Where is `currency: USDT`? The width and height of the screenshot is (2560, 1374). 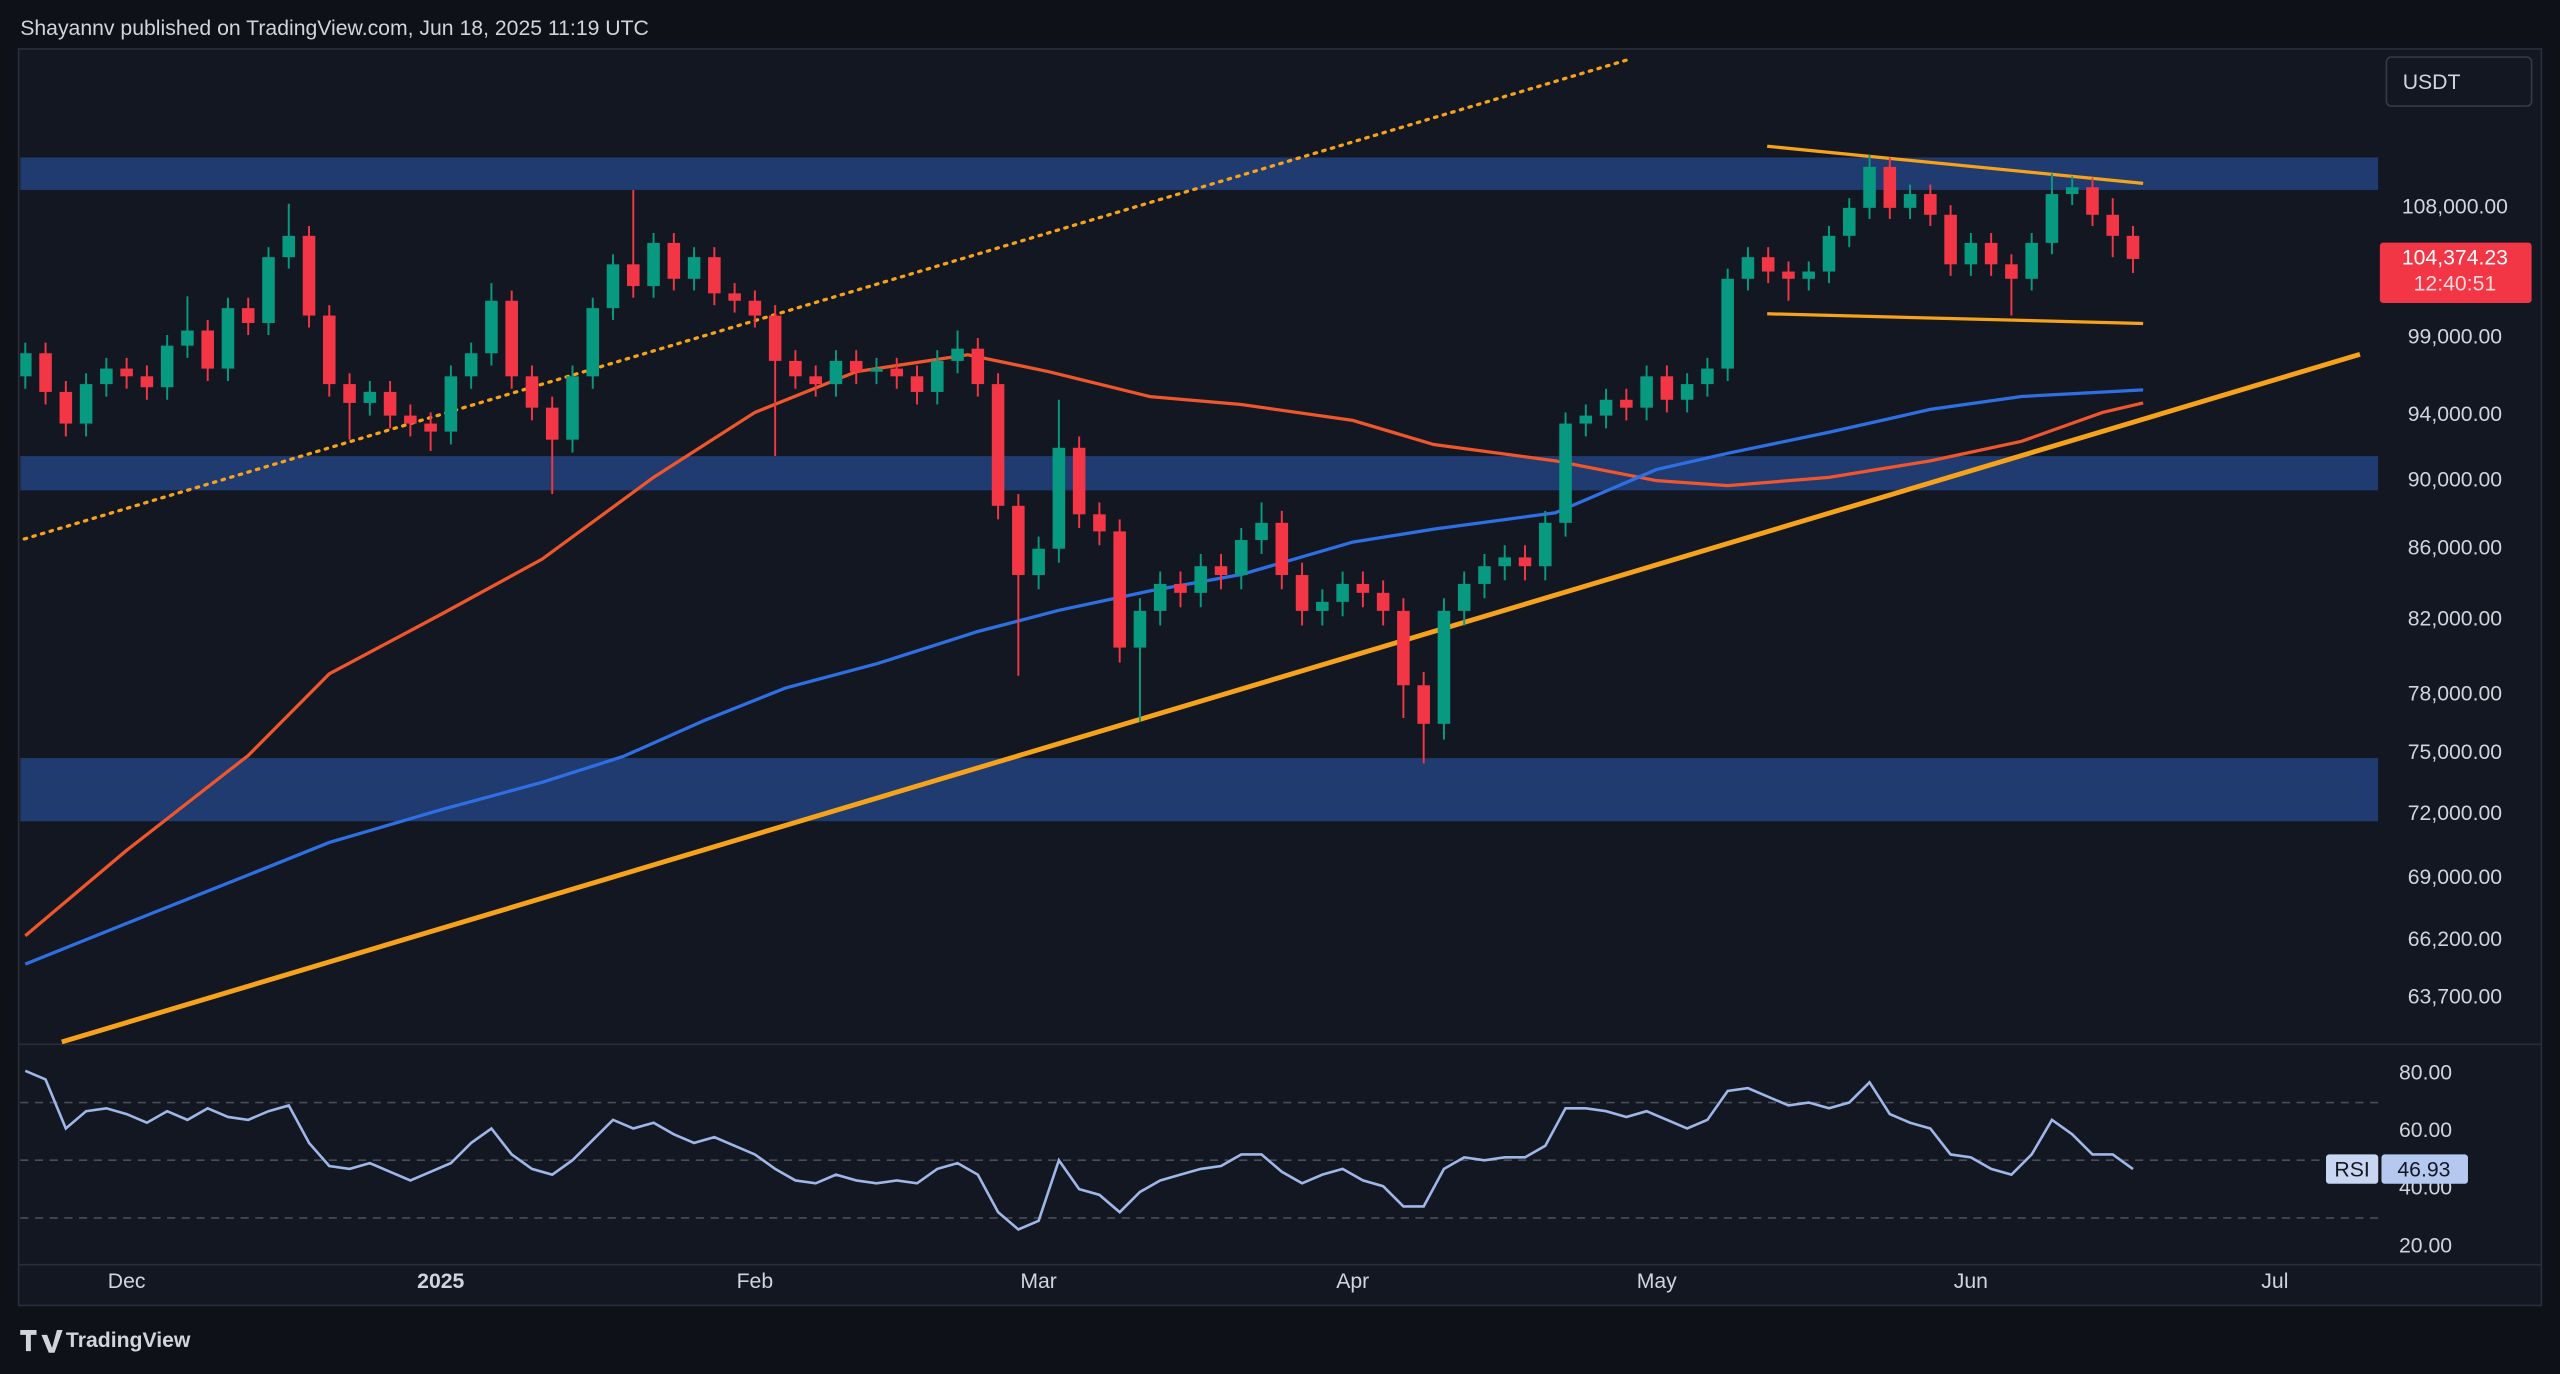
currency: USDT is located at coordinates (2432, 82).